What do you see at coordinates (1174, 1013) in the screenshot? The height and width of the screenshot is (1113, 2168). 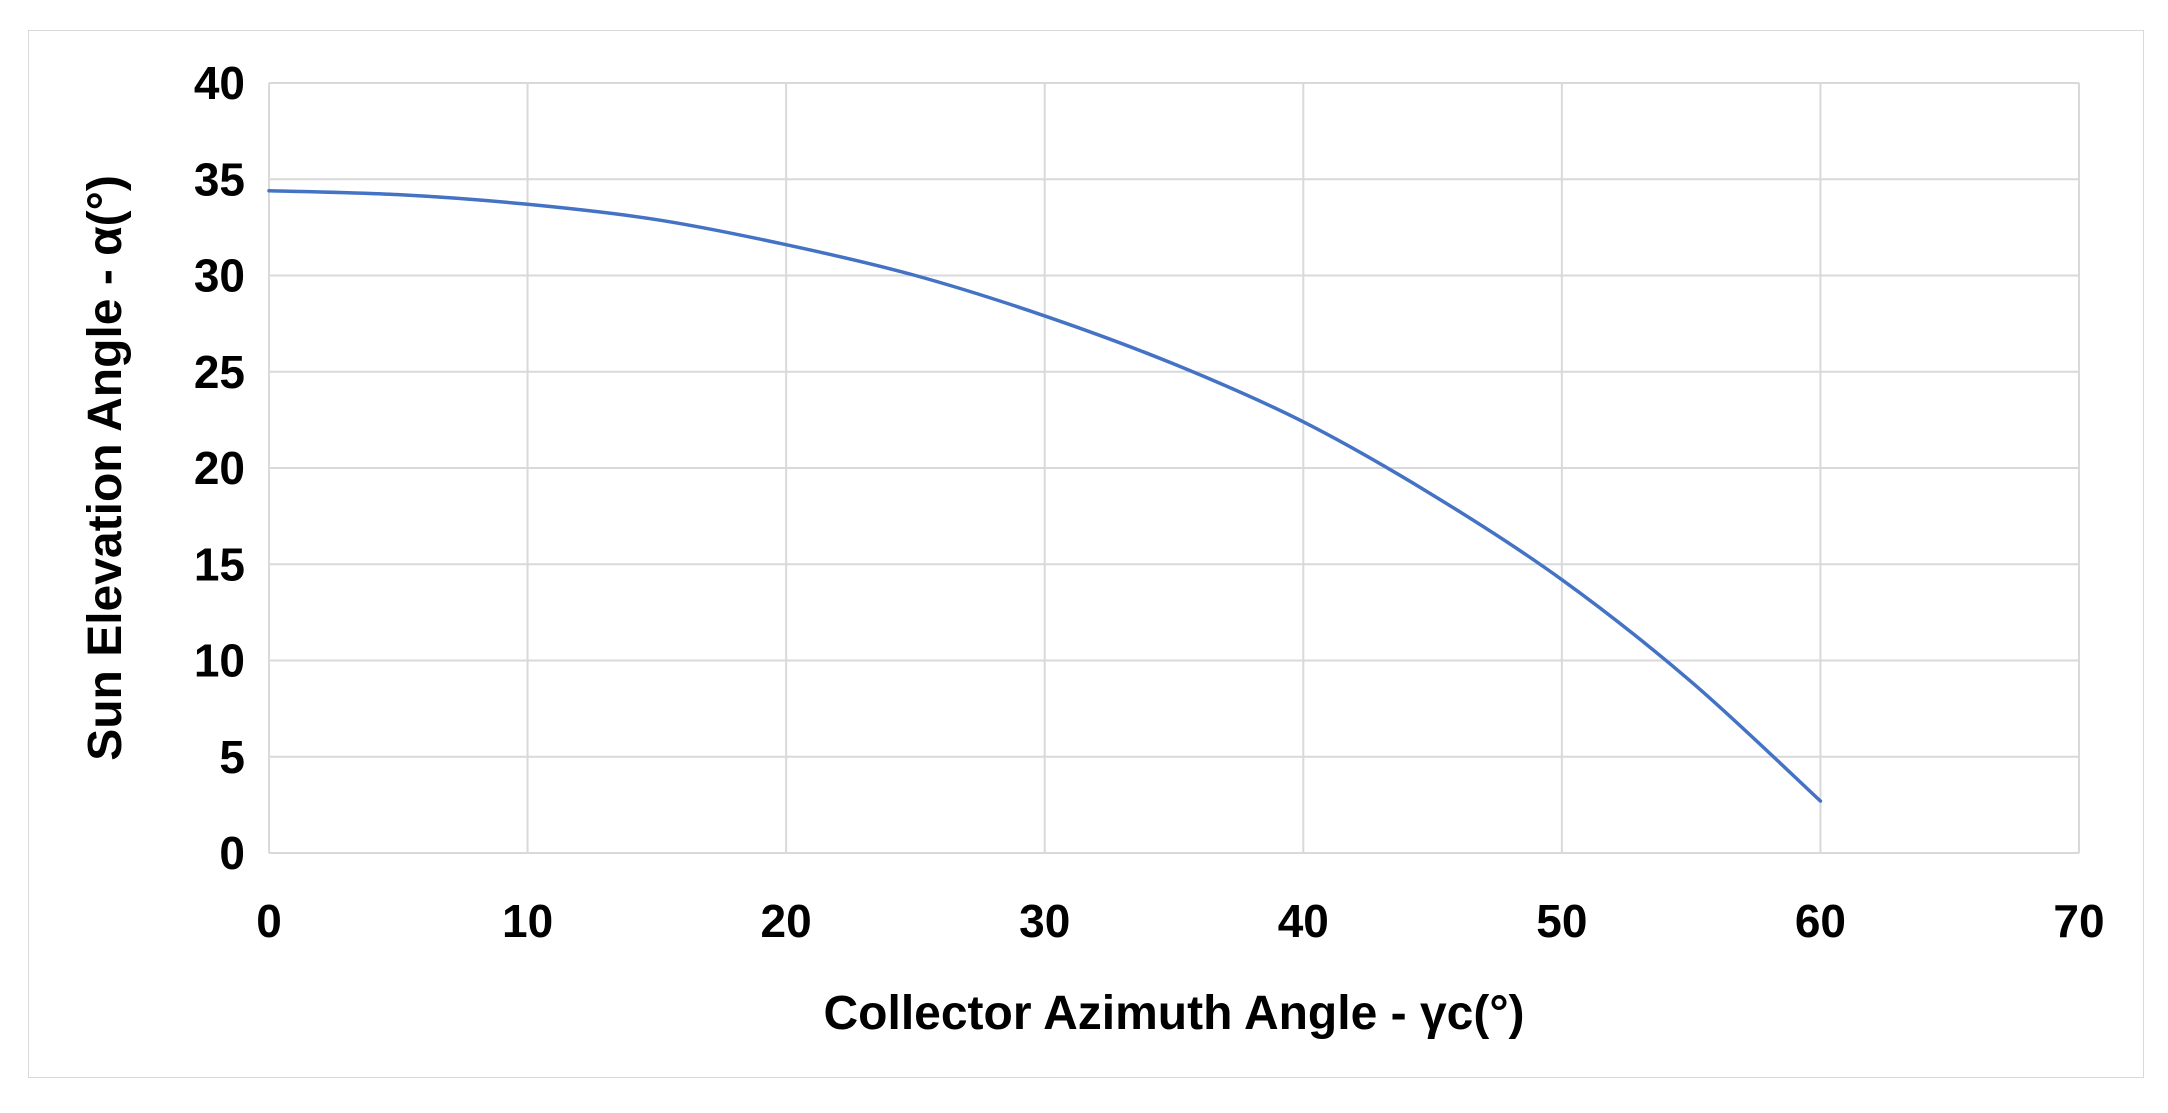 I see `x-axis-title: Collector Azimuth Angle - γc(°)` at bounding box center [1174, 1013].